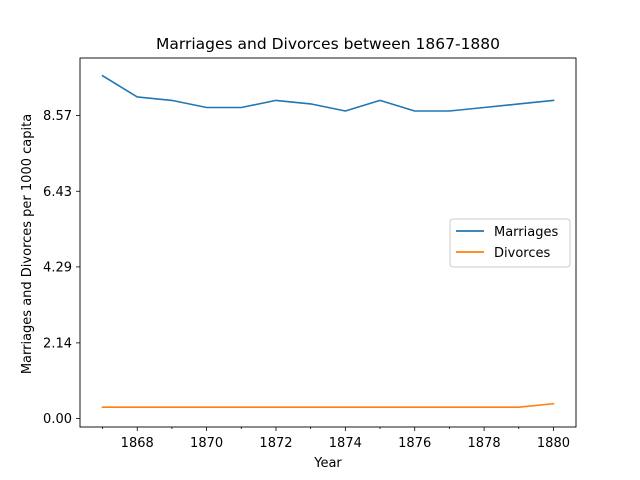 The image size is (640, 480). I want to click on x-tick-label: 1880, so click(553, 443).